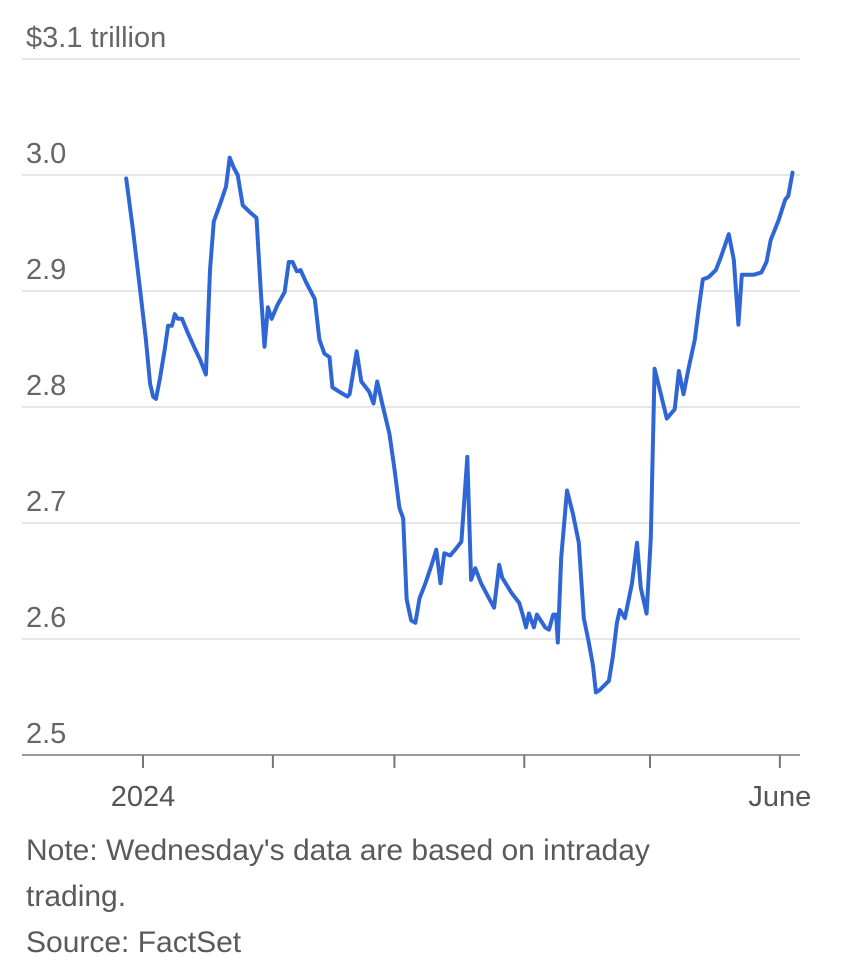  Describe the element at coordinates (134, 942) in the screenshot. I see `source-note: Source: FactSet` at that location.